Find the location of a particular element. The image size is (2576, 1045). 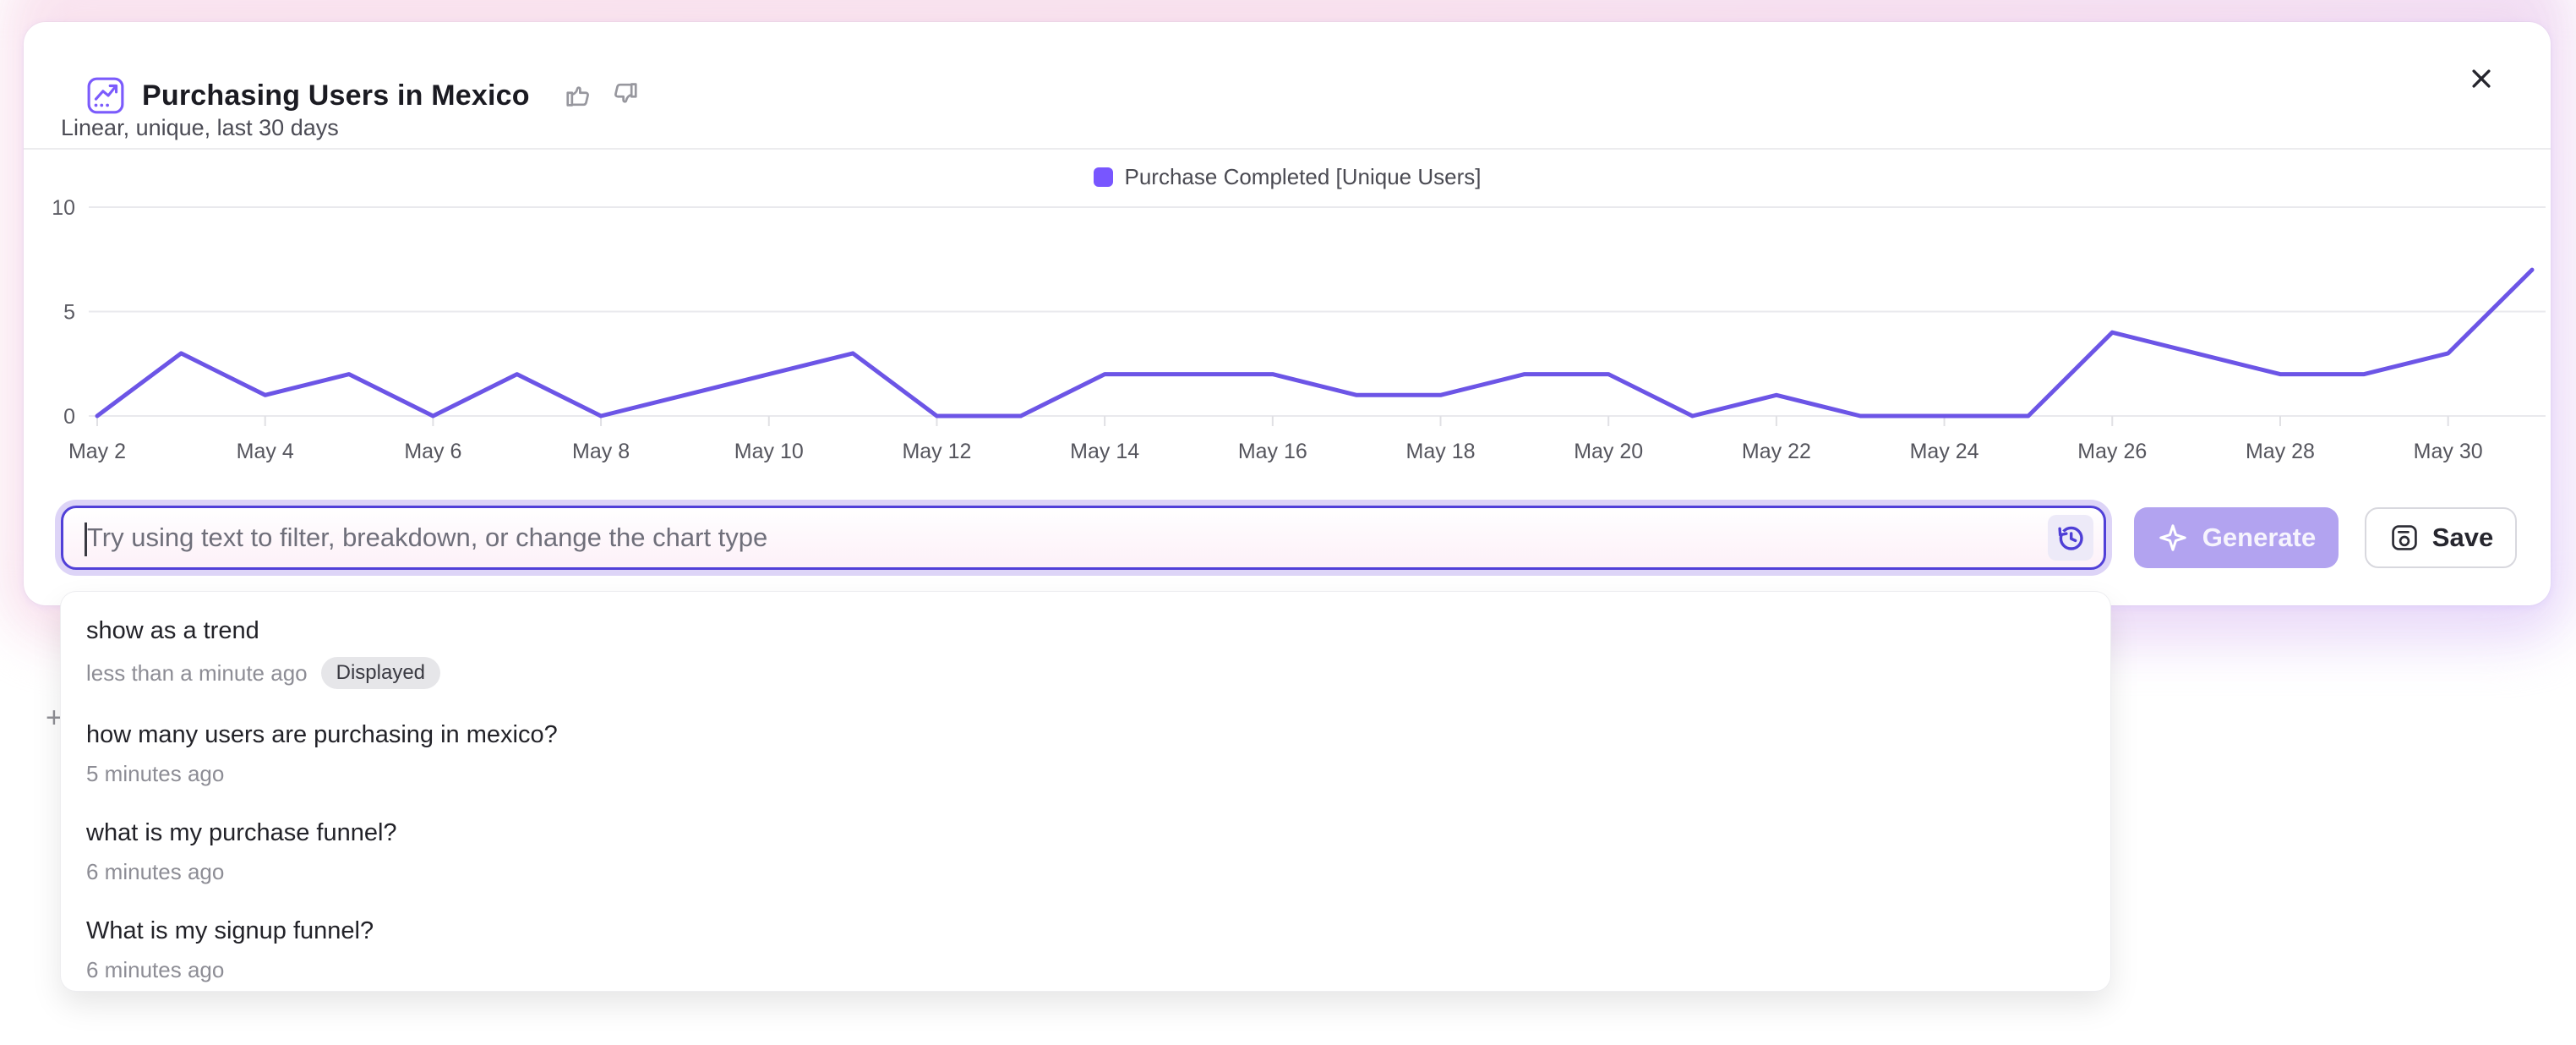

x-tick-label: May 12 is located at coordinates (936, 452).